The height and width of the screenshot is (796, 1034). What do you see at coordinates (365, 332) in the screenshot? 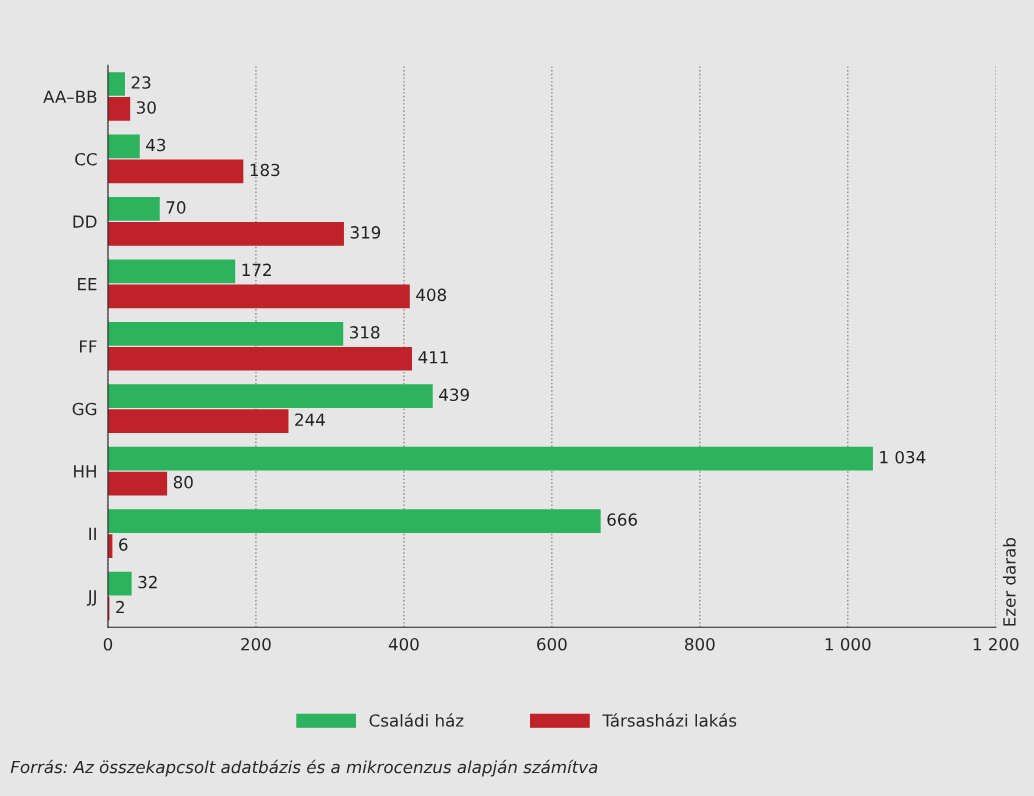
I see `data-label: 318` at bounding box center [365, 332].